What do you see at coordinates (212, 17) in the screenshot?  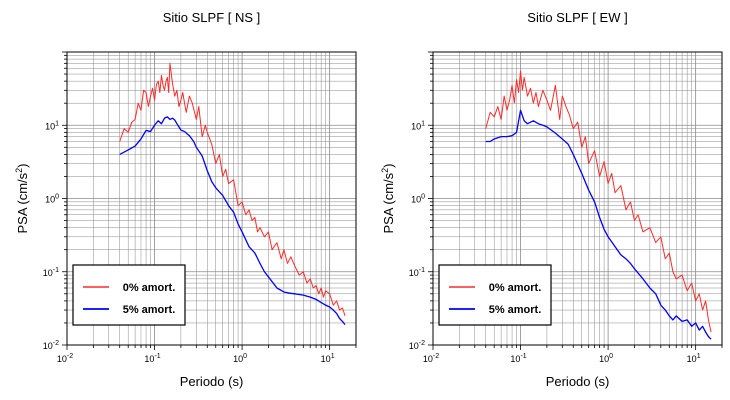 I see `chart-title: Sitio SLPF [ NS ]` at bounding box center [212, 17].